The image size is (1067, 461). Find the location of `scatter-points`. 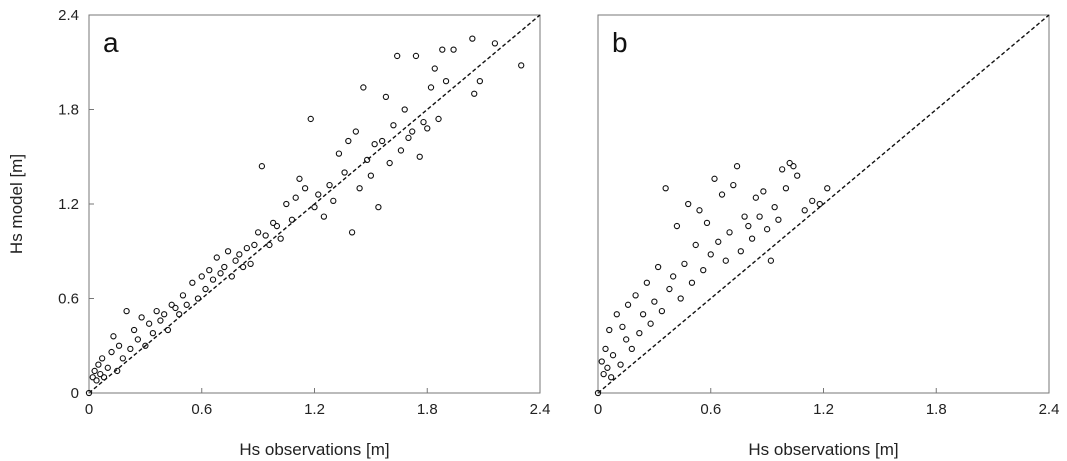

scatter-points is located at coordinates (712, 278).